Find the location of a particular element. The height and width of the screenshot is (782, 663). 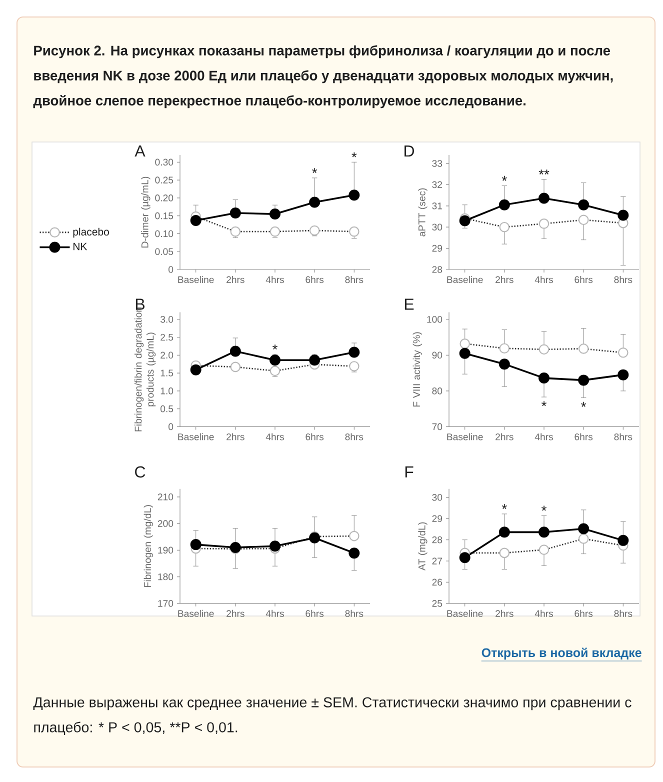

text: Рисунок 2. На рисунках показаны параметры фибринолиза / коагуляции до и после введения NK в дозе 2000 Ед или плацебо у двенадцати здоровых молодых мужчин, двойное слепое перекрестное плацебо-контролируемое исследование. is located at coordinates (323, 76).